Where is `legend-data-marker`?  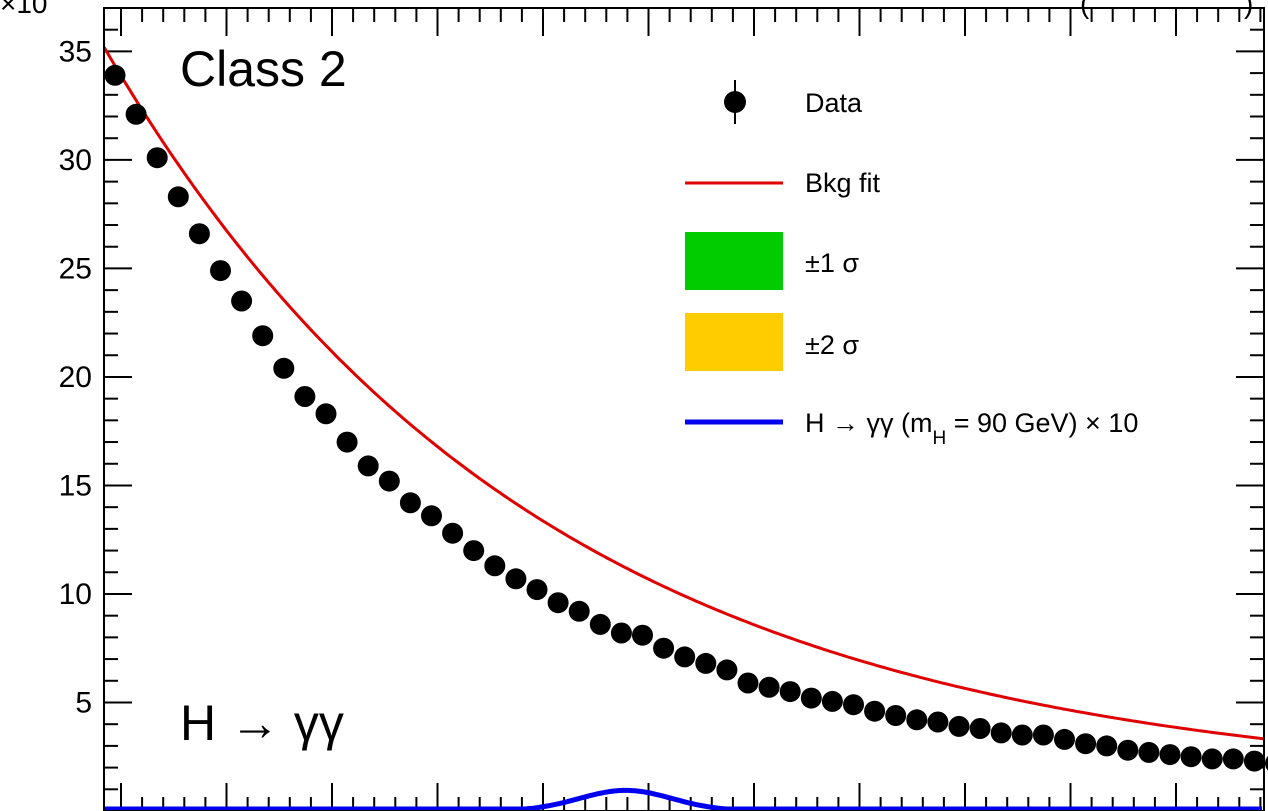
legend-data-marker is located at coordinates (735, 102).